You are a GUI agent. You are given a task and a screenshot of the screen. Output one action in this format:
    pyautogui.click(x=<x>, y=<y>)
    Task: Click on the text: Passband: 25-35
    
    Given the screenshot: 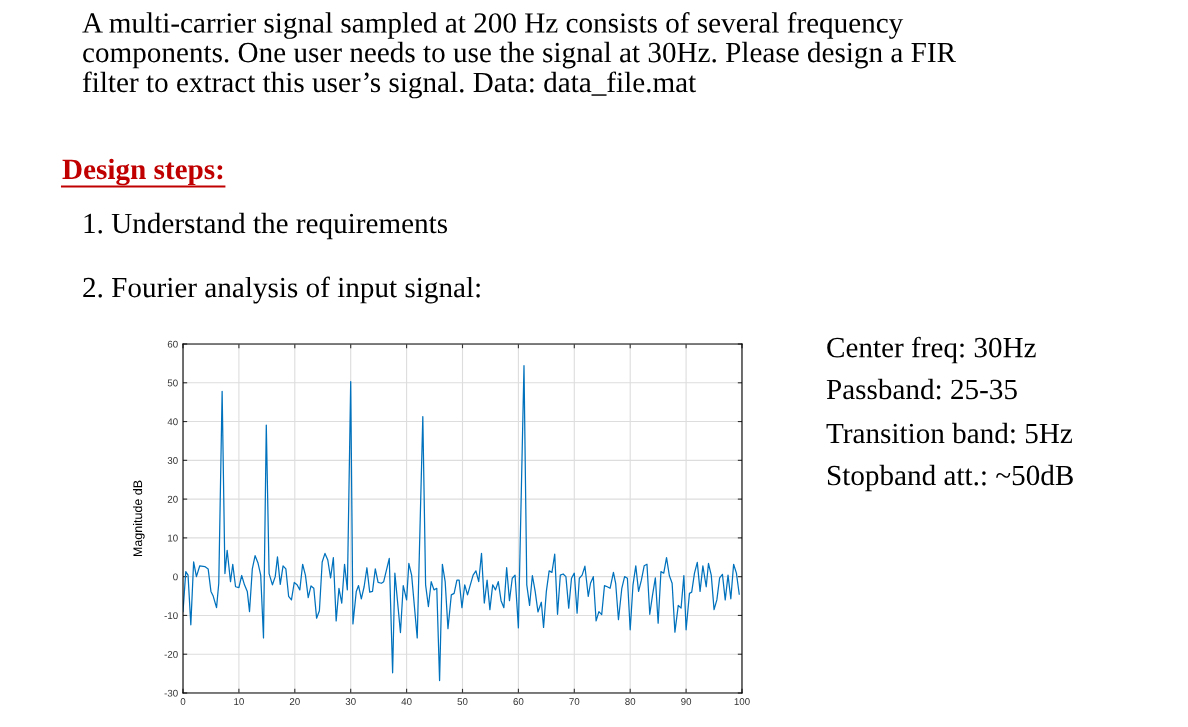 What is the action you would take?
    pyautogui.click(x=921, y=389)
    